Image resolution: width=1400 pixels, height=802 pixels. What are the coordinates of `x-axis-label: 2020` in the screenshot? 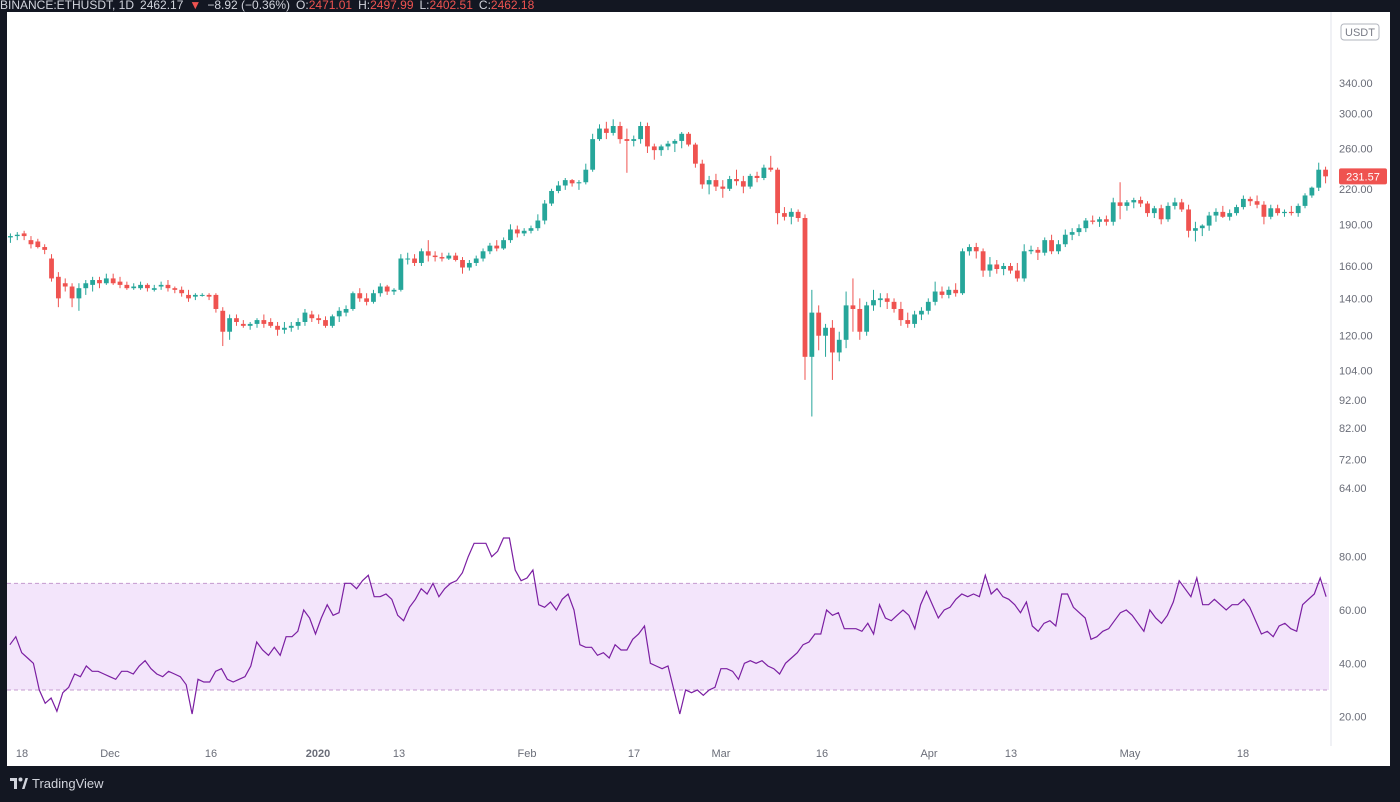 It's located at (318, 754).